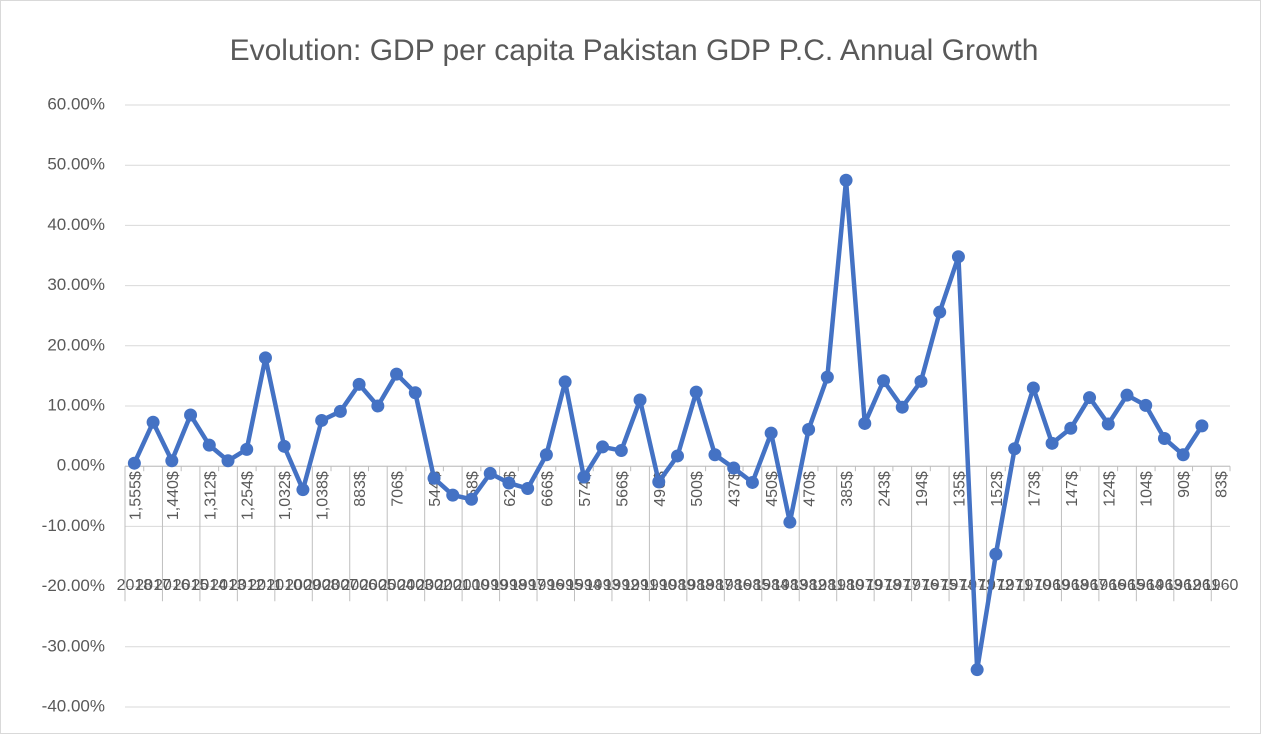 The height and width of the screenshot is (734, 1261). I want to click on x-tick-label: 1965, so click(1127, 585).